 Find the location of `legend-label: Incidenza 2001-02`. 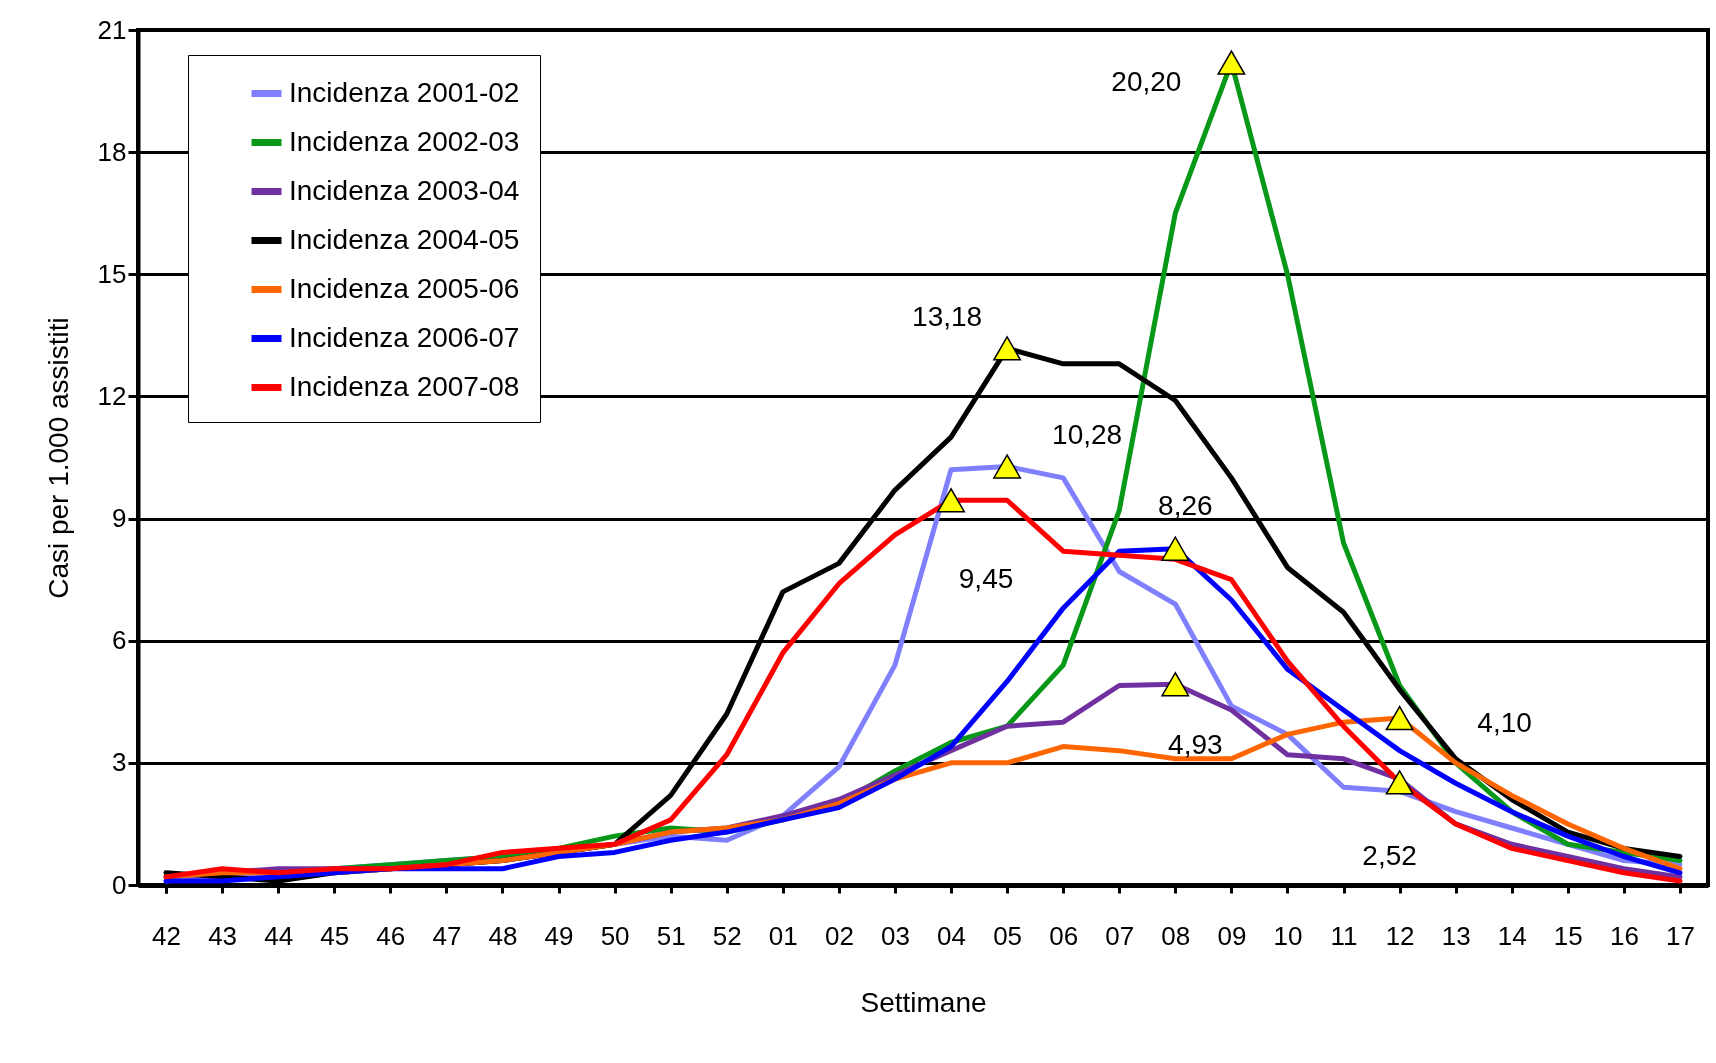

legend-label: Incidenza 2001-02 is located at coordinates (404, 92).